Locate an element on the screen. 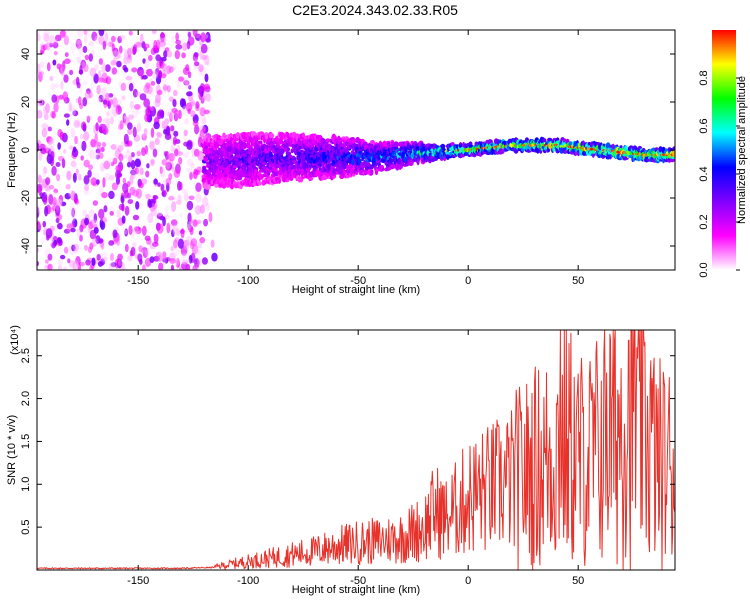 This screenshot has width=750, height=600. y-tick-label: -20 is located at coordinates (26, 198).